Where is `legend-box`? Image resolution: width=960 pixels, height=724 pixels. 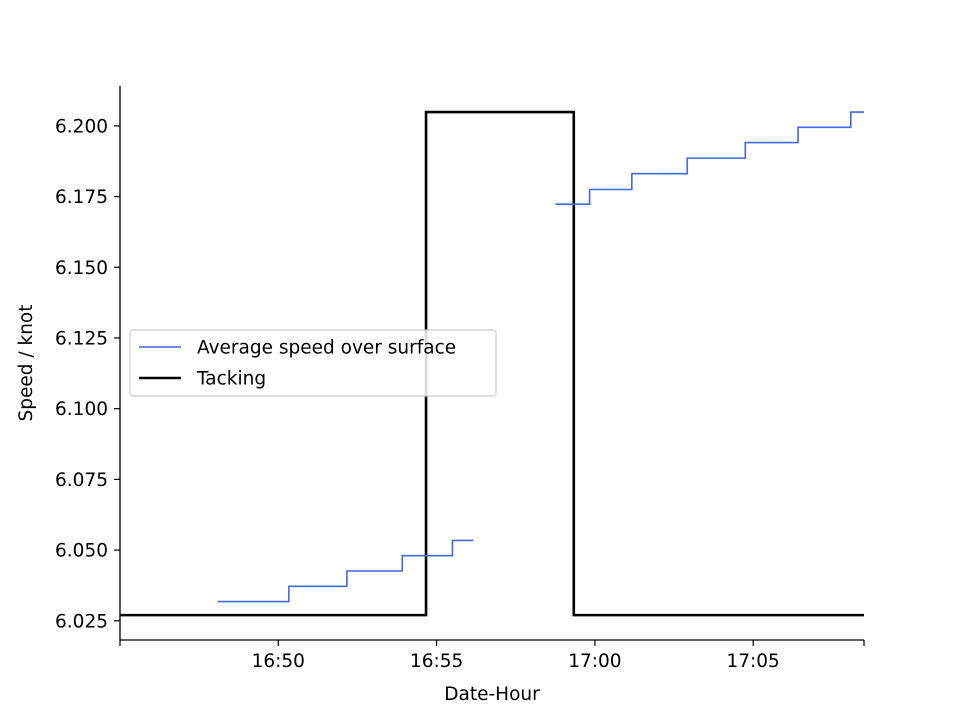 legend-box is located at coordinates (313, 363).